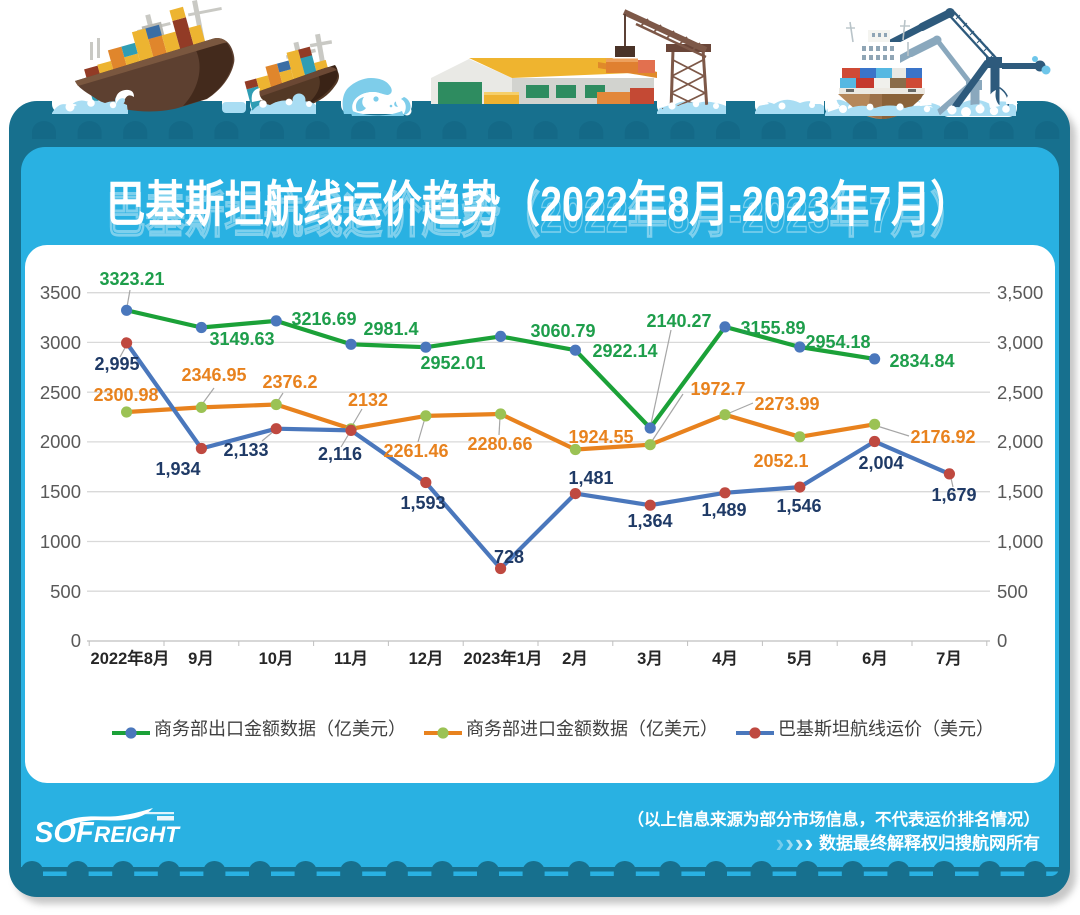 Image resolution: width=1080 pixels, height=915 pixels. Describe the element at coordinates (723, 510) in the screenshot. I see `svg-text: 1,489` at that location.